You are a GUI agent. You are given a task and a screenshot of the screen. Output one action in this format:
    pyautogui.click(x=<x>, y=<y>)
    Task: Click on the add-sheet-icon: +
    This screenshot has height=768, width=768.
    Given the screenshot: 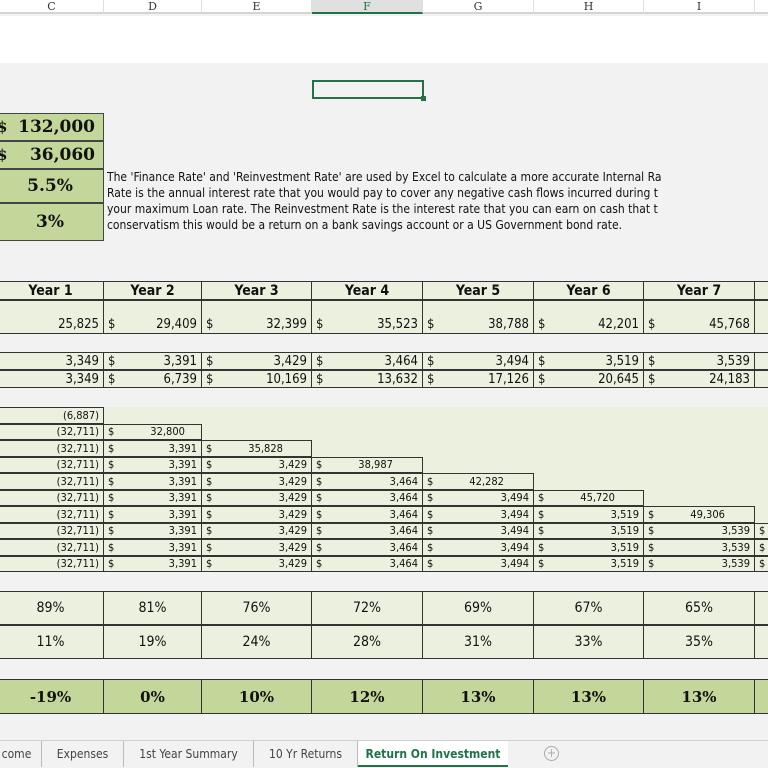 What is the action you would take?
    pyautogui.click(x=551, y=753)
    